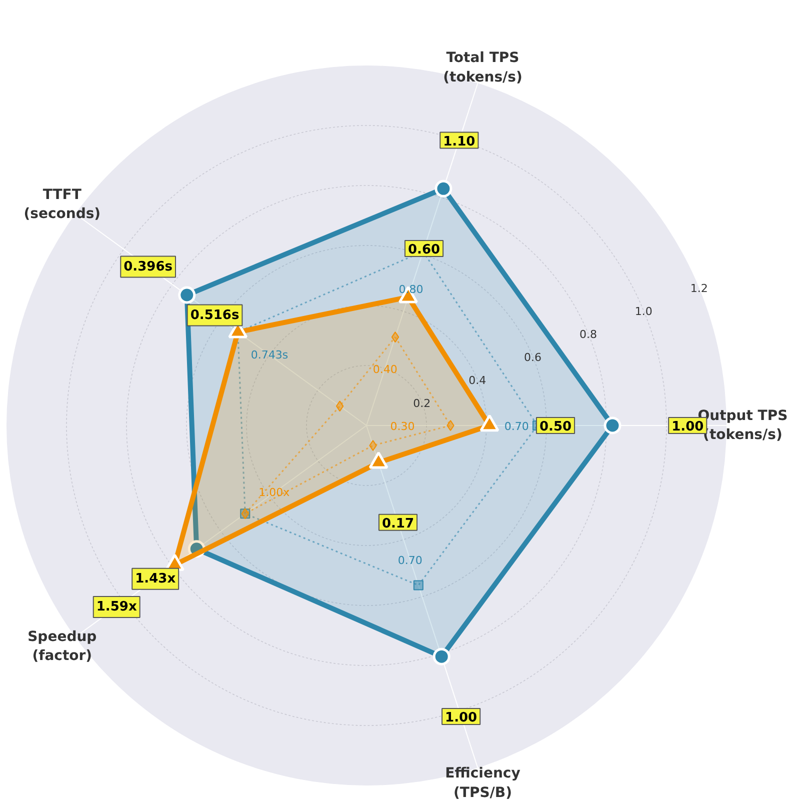 This screenshot has height=802, width=800. Describe the element at coordinates (215, 315) in the screenshot. I see `text: 0.516s` at that location.